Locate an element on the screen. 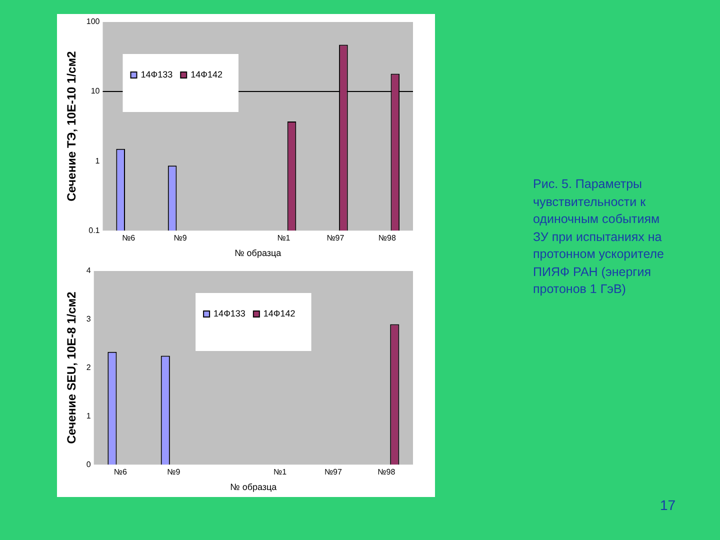 This screenshot has height=540, width=720. y-tick-label: 100 is located at coordinates (93, 21).